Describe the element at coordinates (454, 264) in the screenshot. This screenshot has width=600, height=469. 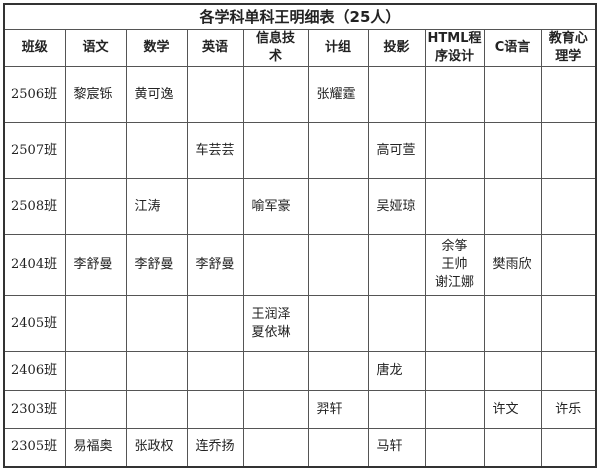
I see `student-name: 王帅` at that location.